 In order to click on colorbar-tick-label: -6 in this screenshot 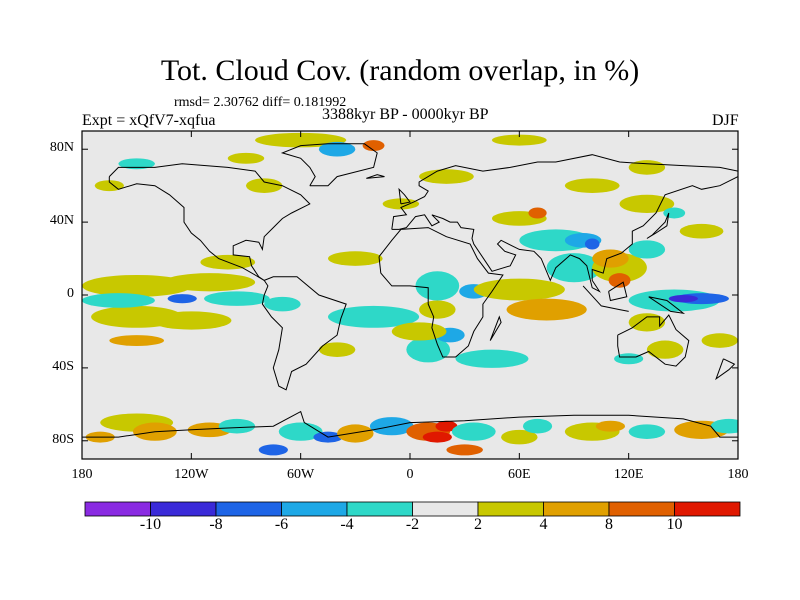, I will do `click(281, 524)`.